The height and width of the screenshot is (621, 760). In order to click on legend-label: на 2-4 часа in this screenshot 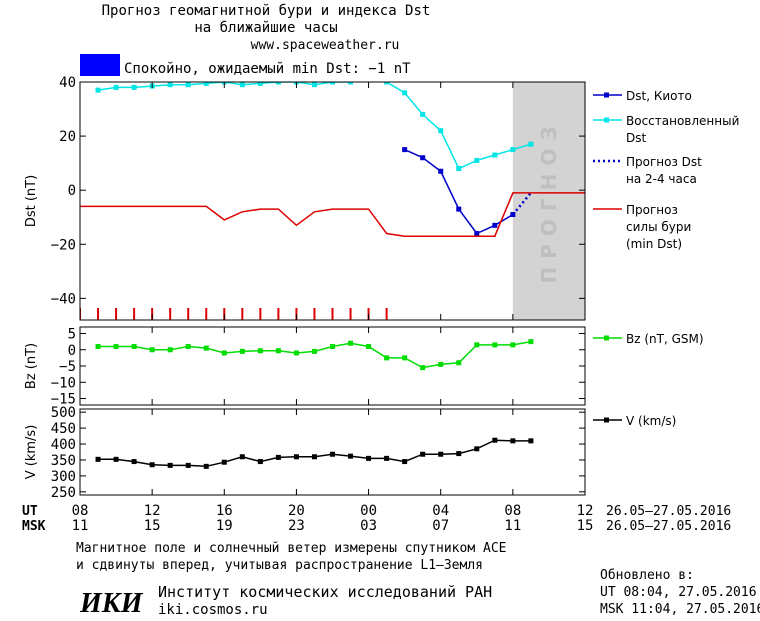, I will do `click(661, 179)`.